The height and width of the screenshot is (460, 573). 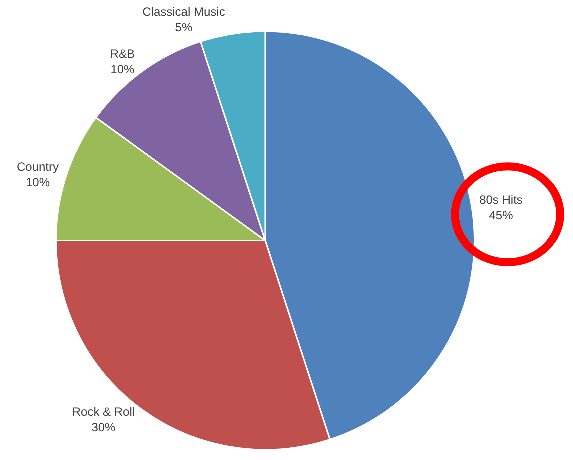 I want to click on data-label: 30%, so click(x=104, y=427).